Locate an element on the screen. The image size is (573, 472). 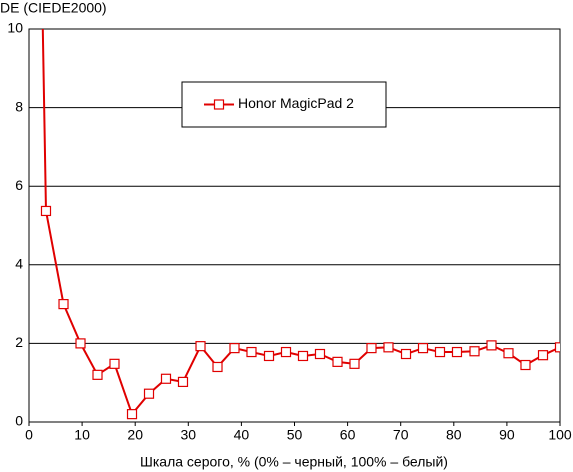
x-tick-label: 20 is located at coordinates (135, 435).